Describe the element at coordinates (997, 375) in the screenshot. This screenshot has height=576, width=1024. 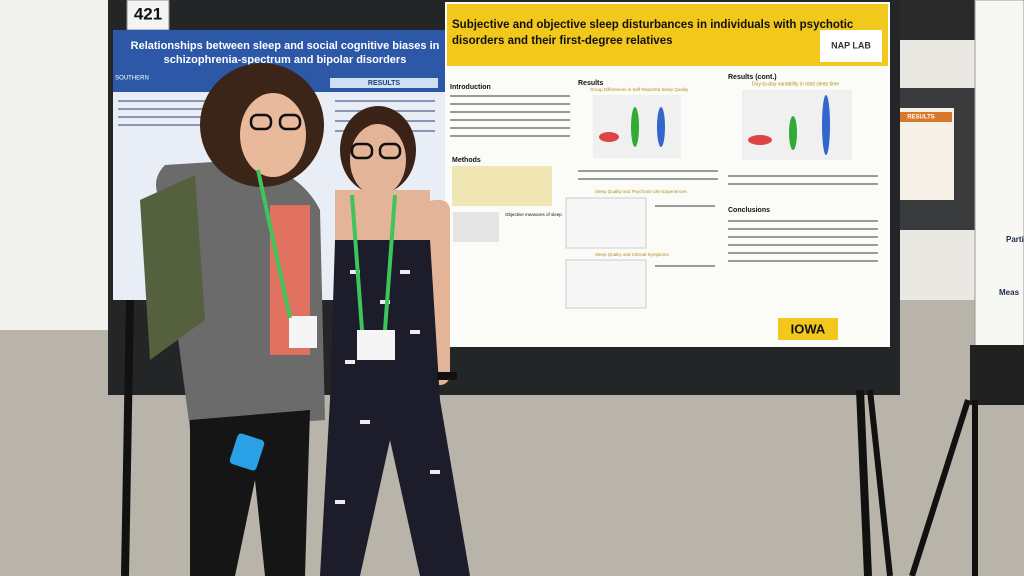
I see `right-board` at that location.